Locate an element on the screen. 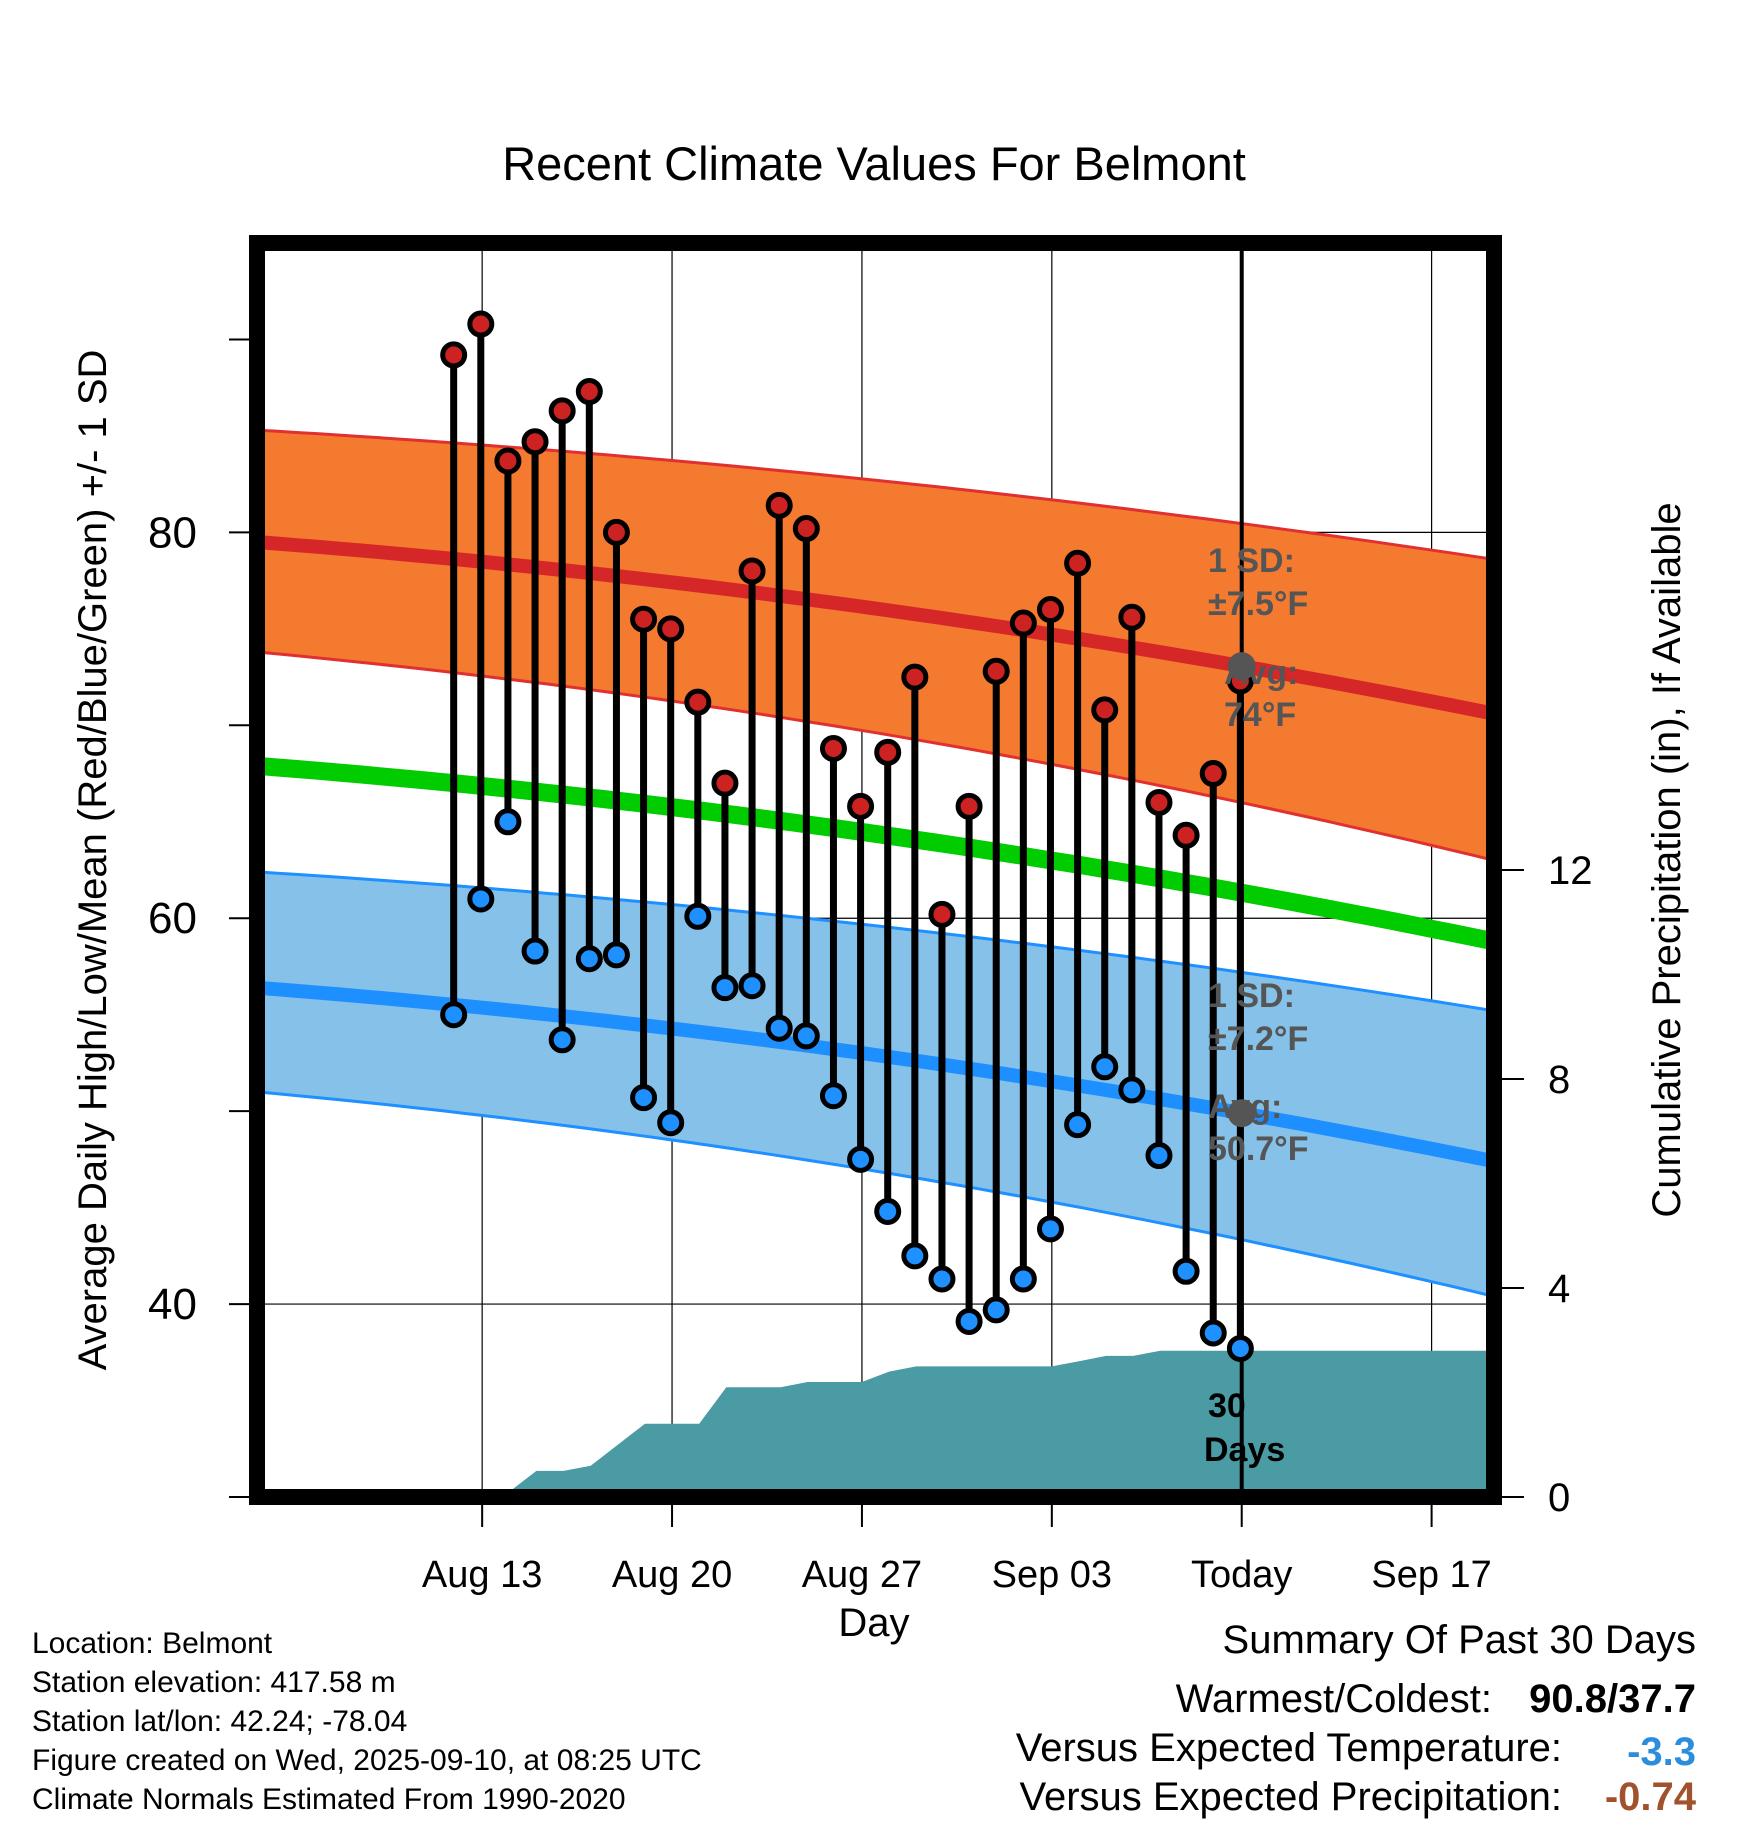  low-band-lower-edge is located at coordinates (875, 1194).